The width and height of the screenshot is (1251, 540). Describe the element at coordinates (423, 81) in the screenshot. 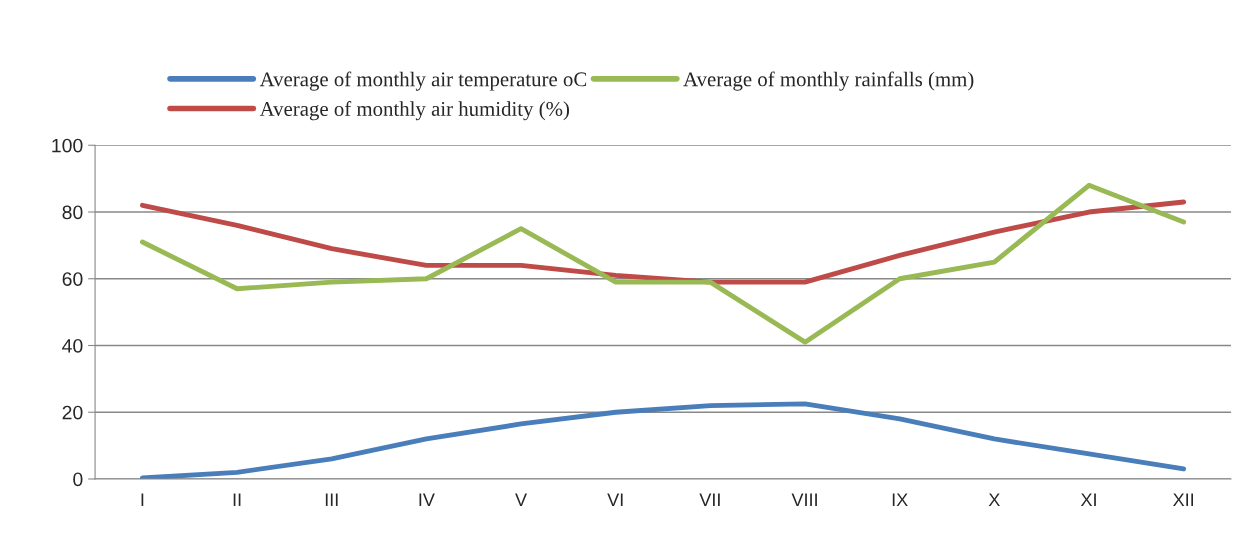

I see `legend-label: Average of monthly air temperature oC` at that location.